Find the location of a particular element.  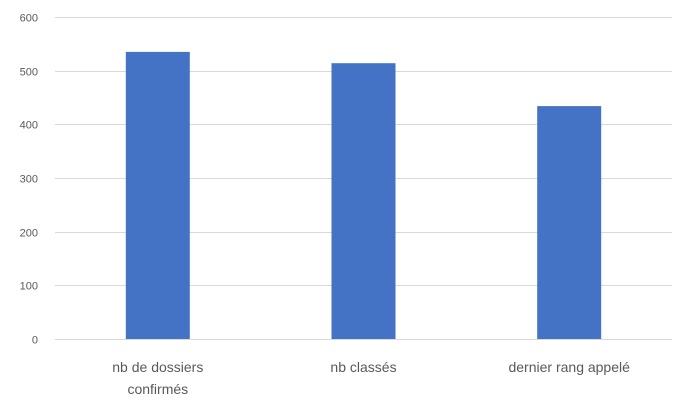

y-tick-label: 500 is located at coordinates (29, 73).